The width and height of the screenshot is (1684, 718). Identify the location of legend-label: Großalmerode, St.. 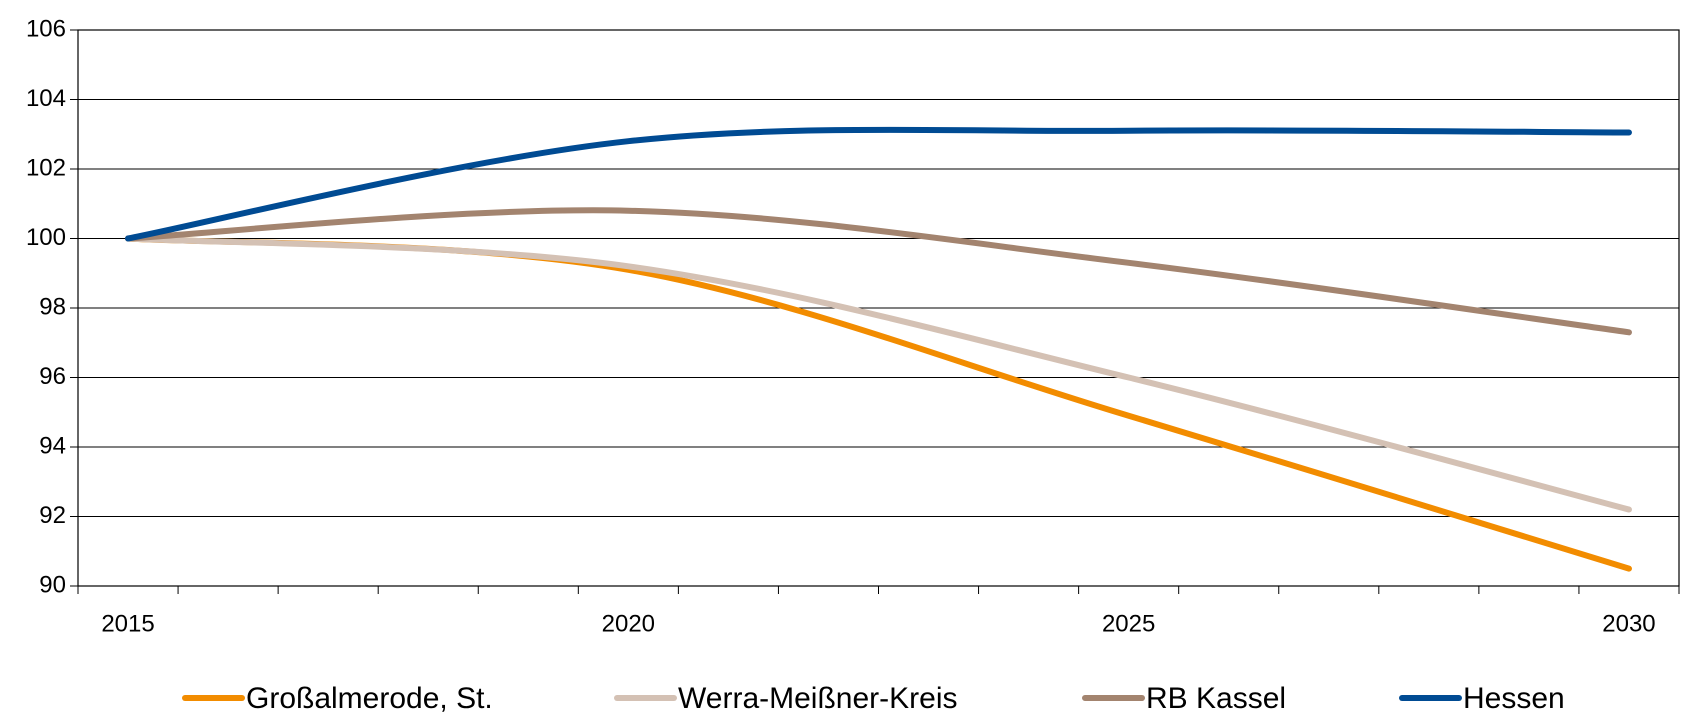
(369, 698).